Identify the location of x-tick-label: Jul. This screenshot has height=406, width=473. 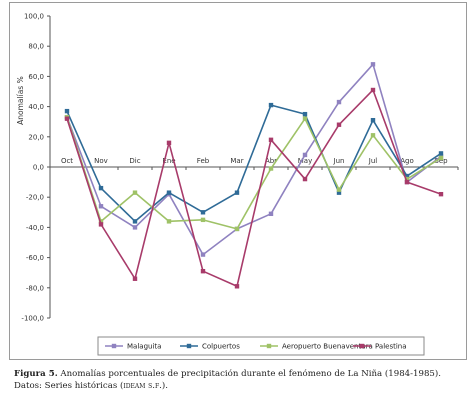
(373, 161).